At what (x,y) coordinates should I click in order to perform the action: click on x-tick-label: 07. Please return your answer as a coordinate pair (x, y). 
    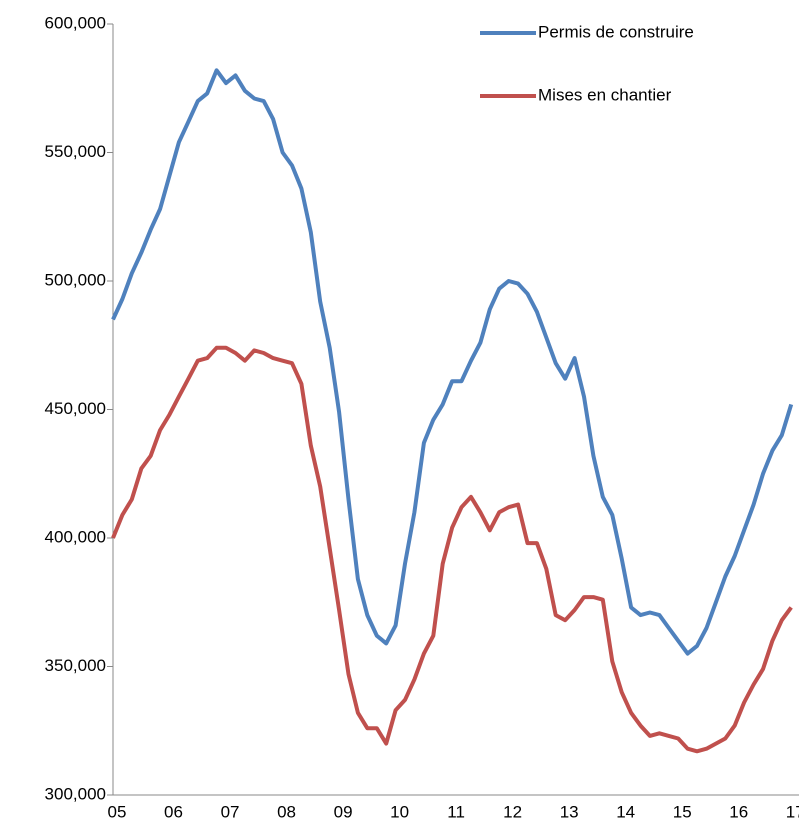
    Looking at the image, I should click on (230, 811).